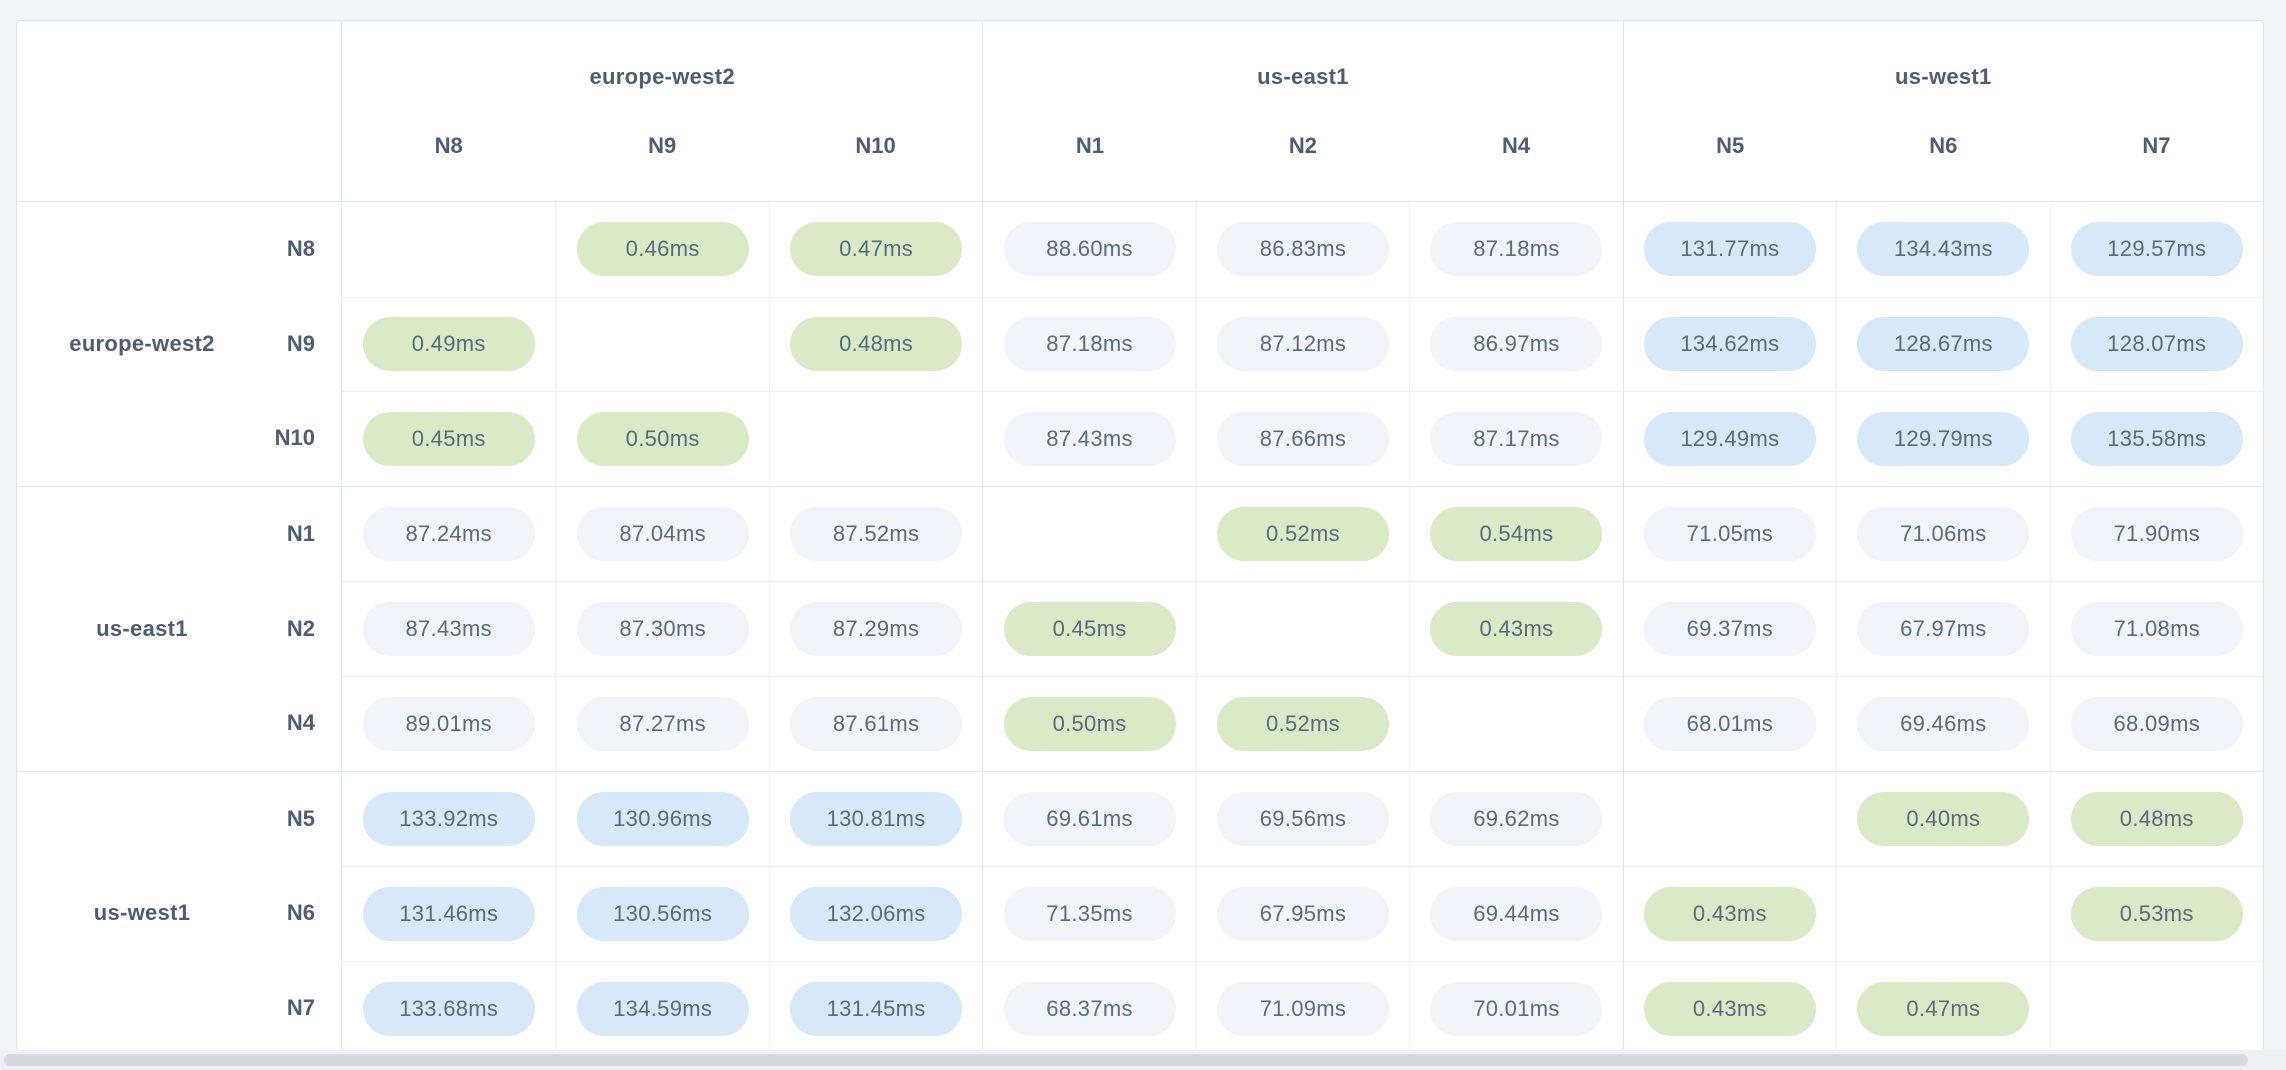 The image size is (2286, 1070). Describe the element at coordinates (1516, 1008) in the screenshot. I see `latency-cell: 70.01ms` at that location.